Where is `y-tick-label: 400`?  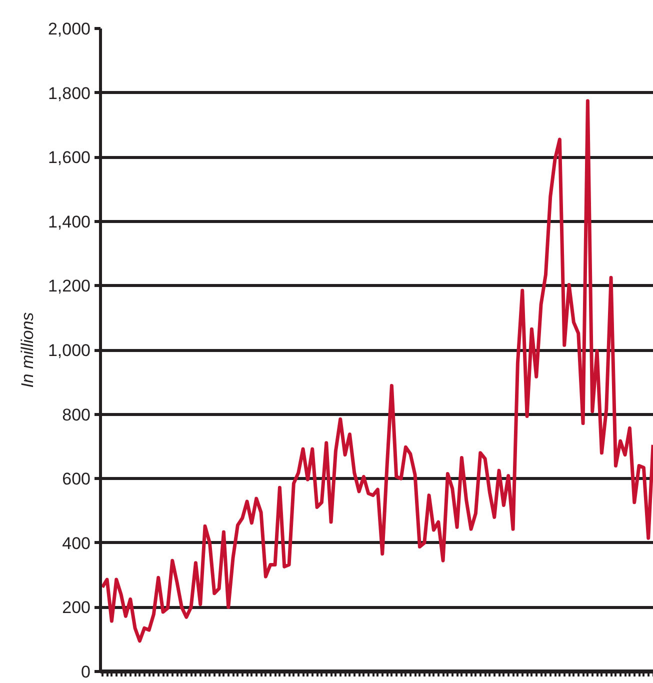 y-tick-label: 400 is located at coordinates (76, 543).